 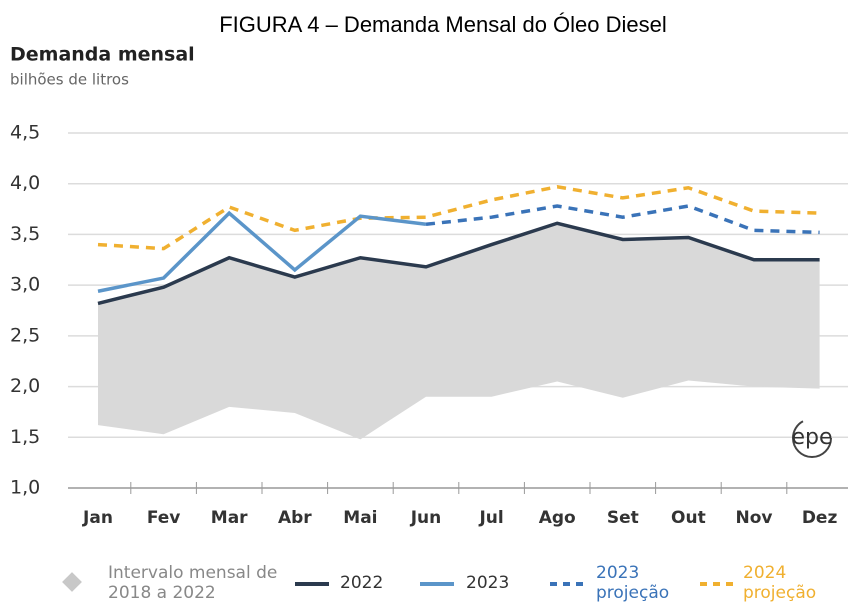 I want to click on logo-text: epe, so click(x=811, y=437).